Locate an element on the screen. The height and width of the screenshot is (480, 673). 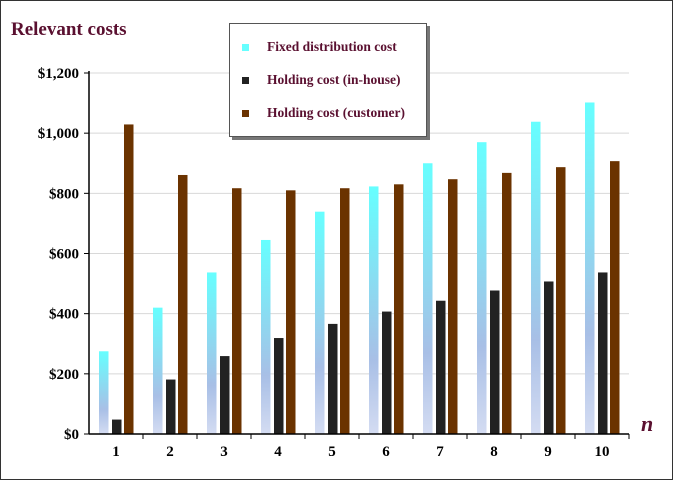
bar-holding-cost-in-house--9 is located at coordinates (549, 357).